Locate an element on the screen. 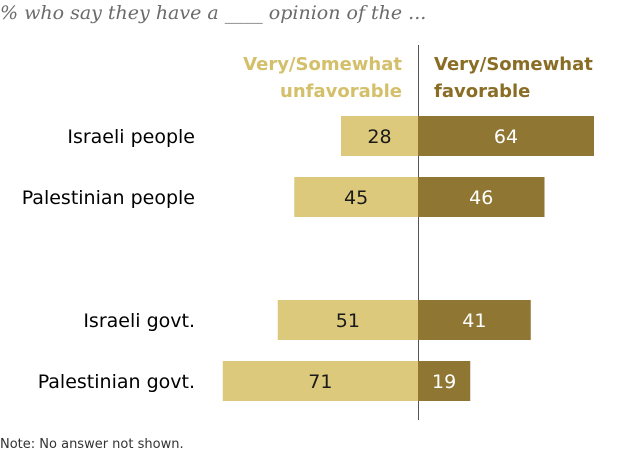  category-label-palestinian-people: Palestinian people is located at coordinates (108, 198).